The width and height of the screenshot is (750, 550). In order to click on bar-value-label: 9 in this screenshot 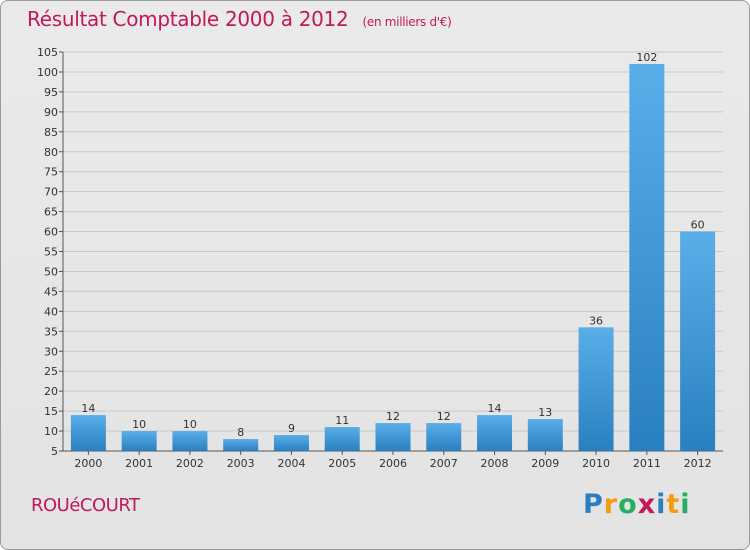, I will do `click(291, 428)`.